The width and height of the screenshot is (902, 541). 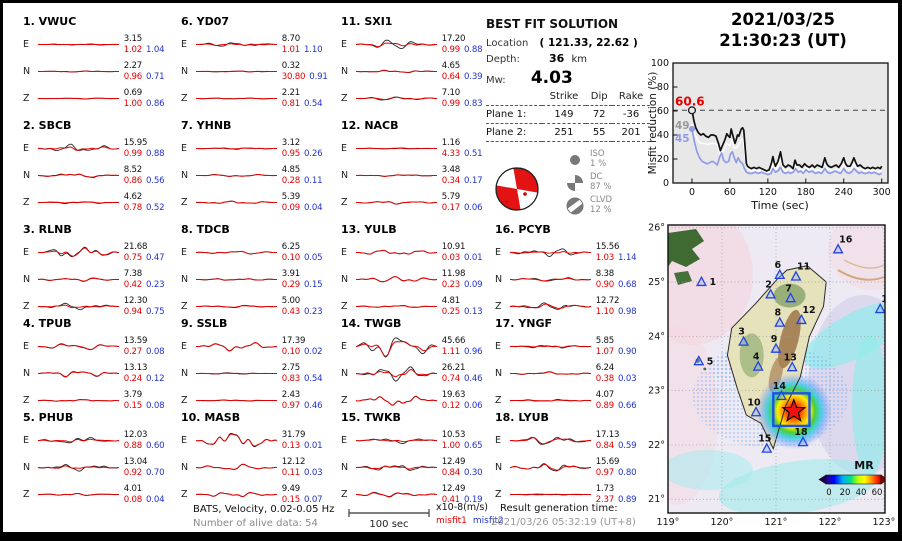 I want to click on channel-row: Z 12.49 0.41 0.19, so click(x=417, y=494).